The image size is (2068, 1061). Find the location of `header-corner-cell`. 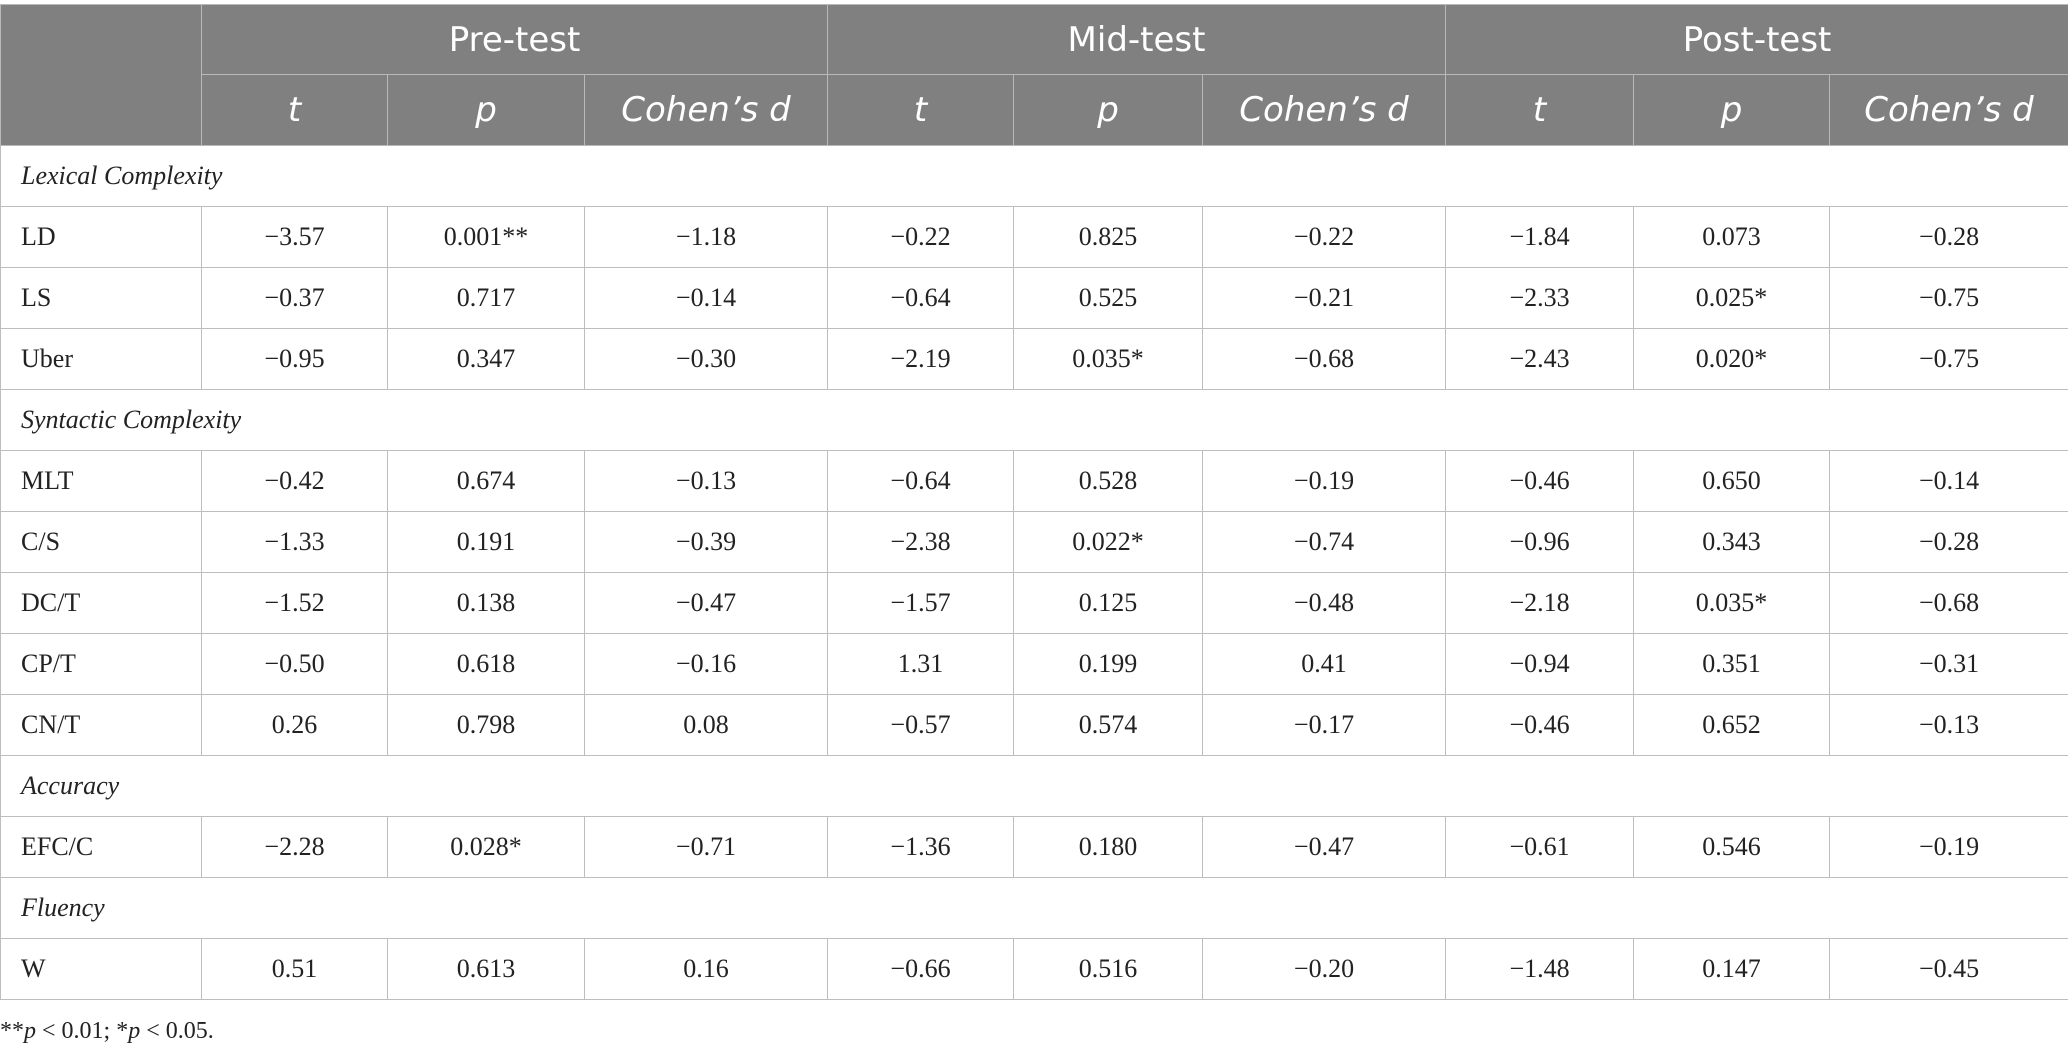

header-corner-cell is located at coordinates (101, 75).